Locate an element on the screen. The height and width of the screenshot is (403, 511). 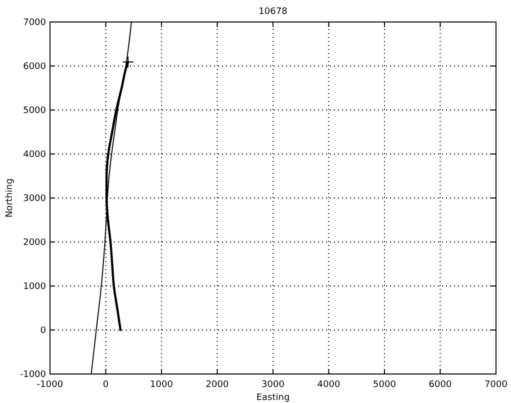
x-tick-label: 2000 is located at coordinates (217, 385).